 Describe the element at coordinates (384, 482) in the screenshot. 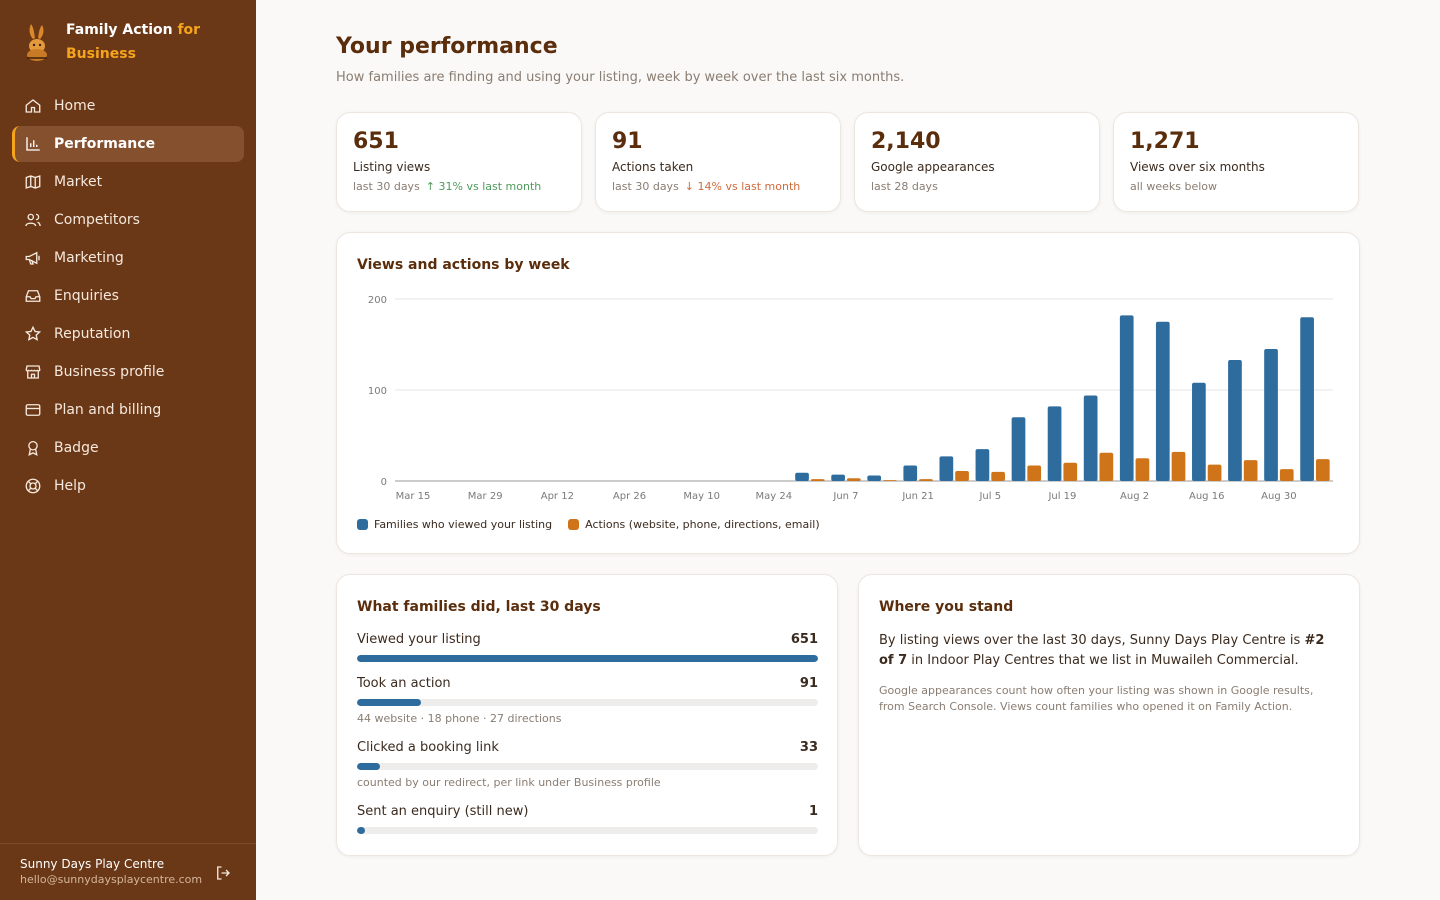

I see `y-tick-label: 0` at that location.